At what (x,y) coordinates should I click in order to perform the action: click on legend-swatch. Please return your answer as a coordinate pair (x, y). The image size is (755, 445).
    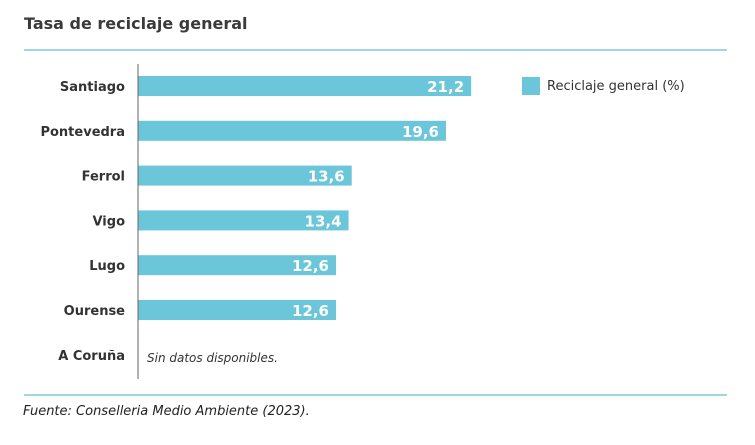
    Looking at the image, I should click on (531, 86).